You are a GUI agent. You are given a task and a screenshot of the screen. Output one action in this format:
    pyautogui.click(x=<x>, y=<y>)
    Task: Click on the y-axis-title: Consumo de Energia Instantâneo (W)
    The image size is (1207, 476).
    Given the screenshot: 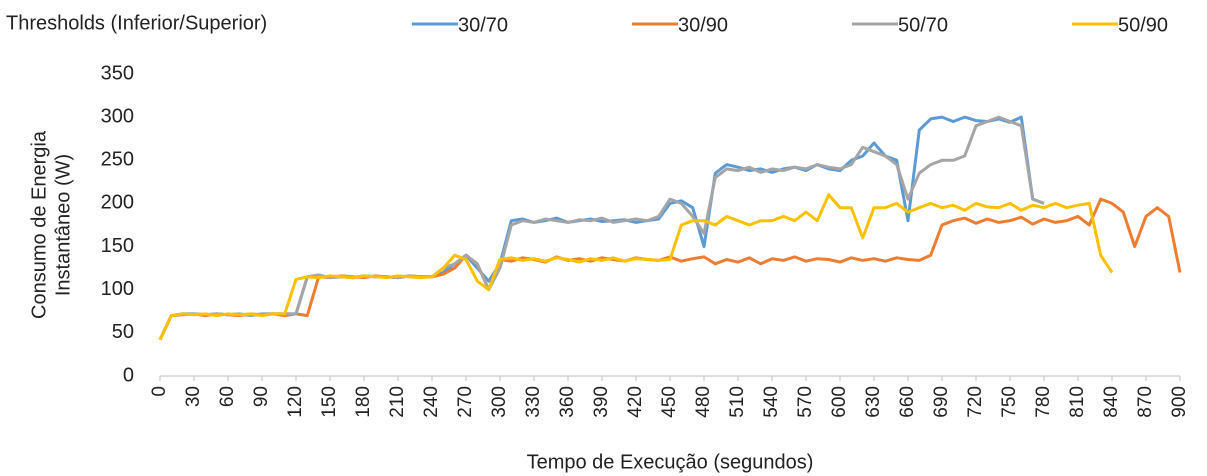 What is the action you would take?
    pyautogui.click(x=51, y=224)
    